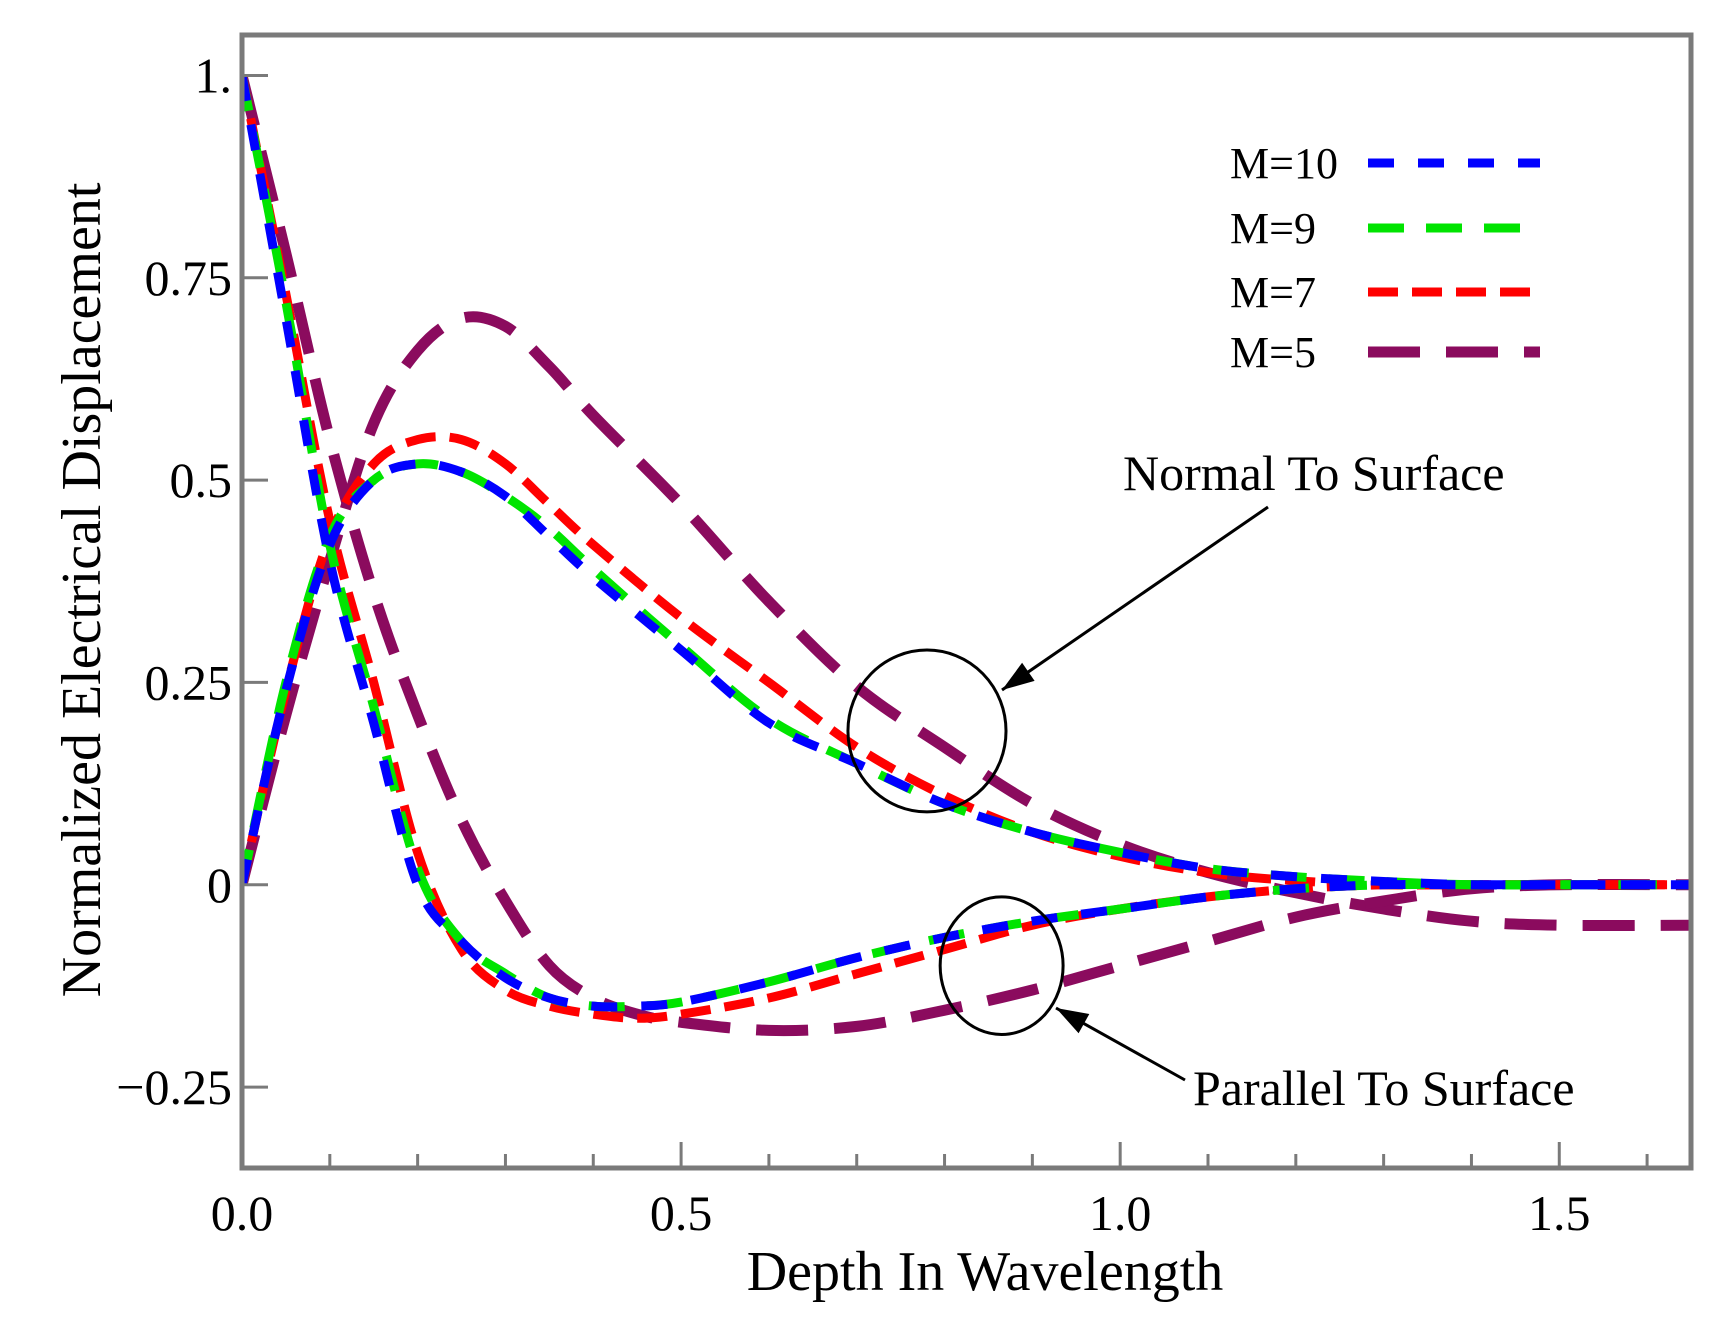 Image resolution: width=1718 pixels, height=1317 pixels. What do you see at coordinates (1314, 473) in the screenshot?
I see `annotation-label: Normal To Surface` at bounding box center [1314, 473].